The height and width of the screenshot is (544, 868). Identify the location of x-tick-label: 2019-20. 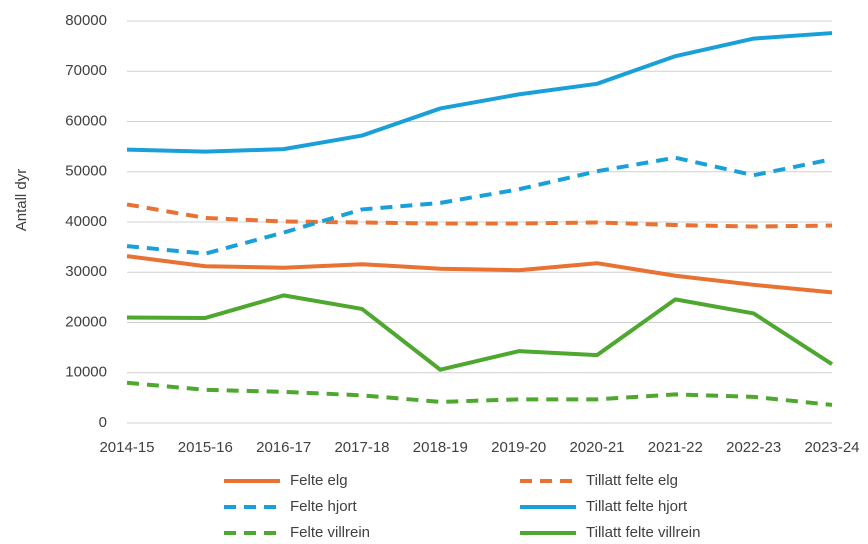
(518, 447).